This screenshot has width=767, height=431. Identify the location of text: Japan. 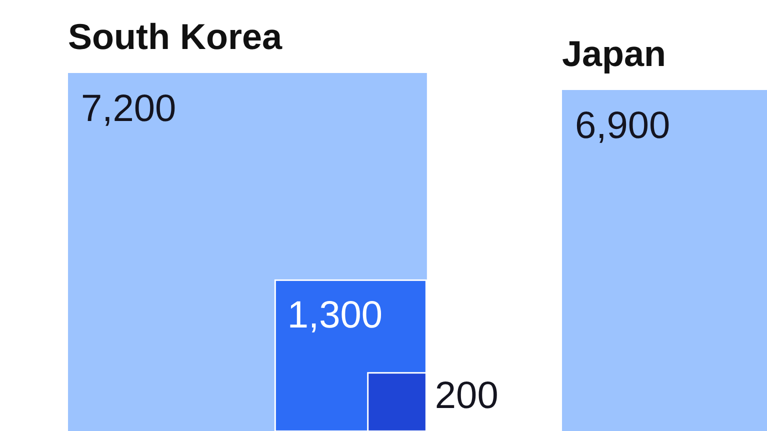
(614, 53).